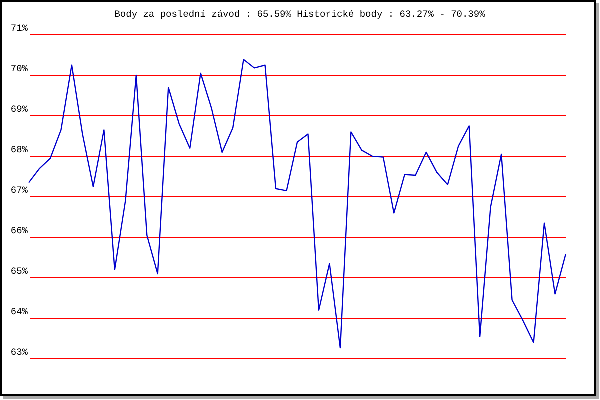 Image resolution: width=600 pixels, height=400 pixels. Describe the element at coordinates (19, 150) in the screenshot. I see `y-tick-label: 68%` at that location.